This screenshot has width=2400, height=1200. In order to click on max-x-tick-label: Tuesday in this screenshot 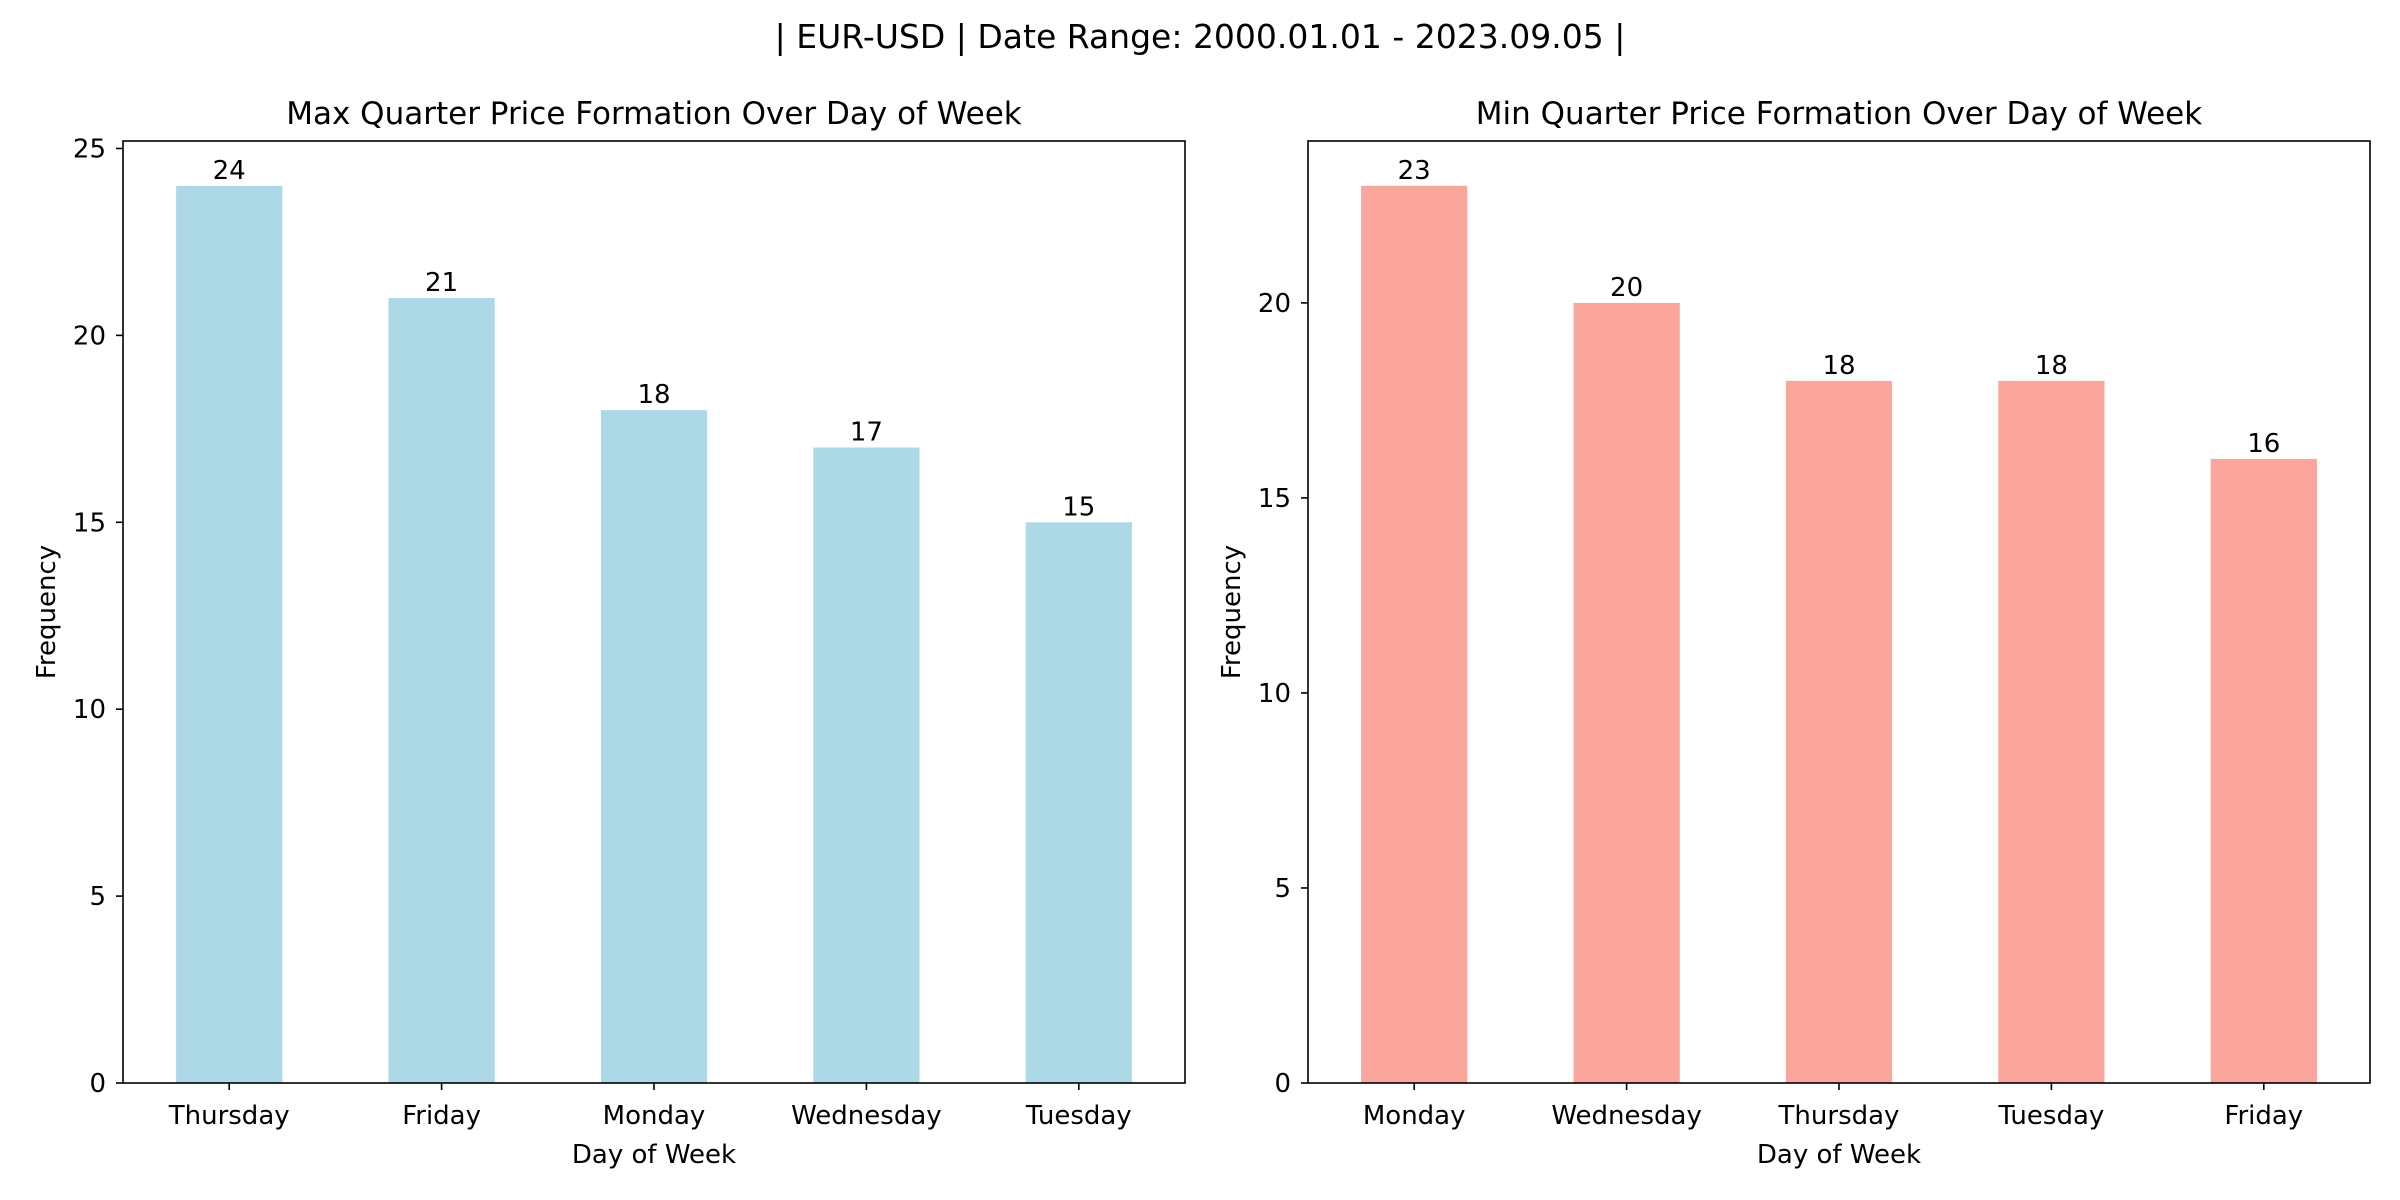, I will do `click(1078, 1116)`.